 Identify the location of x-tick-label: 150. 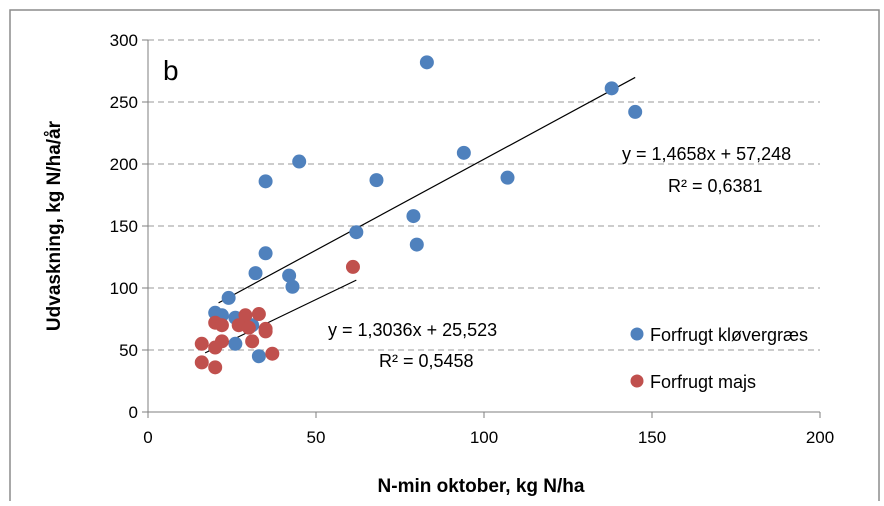
(652, 437).